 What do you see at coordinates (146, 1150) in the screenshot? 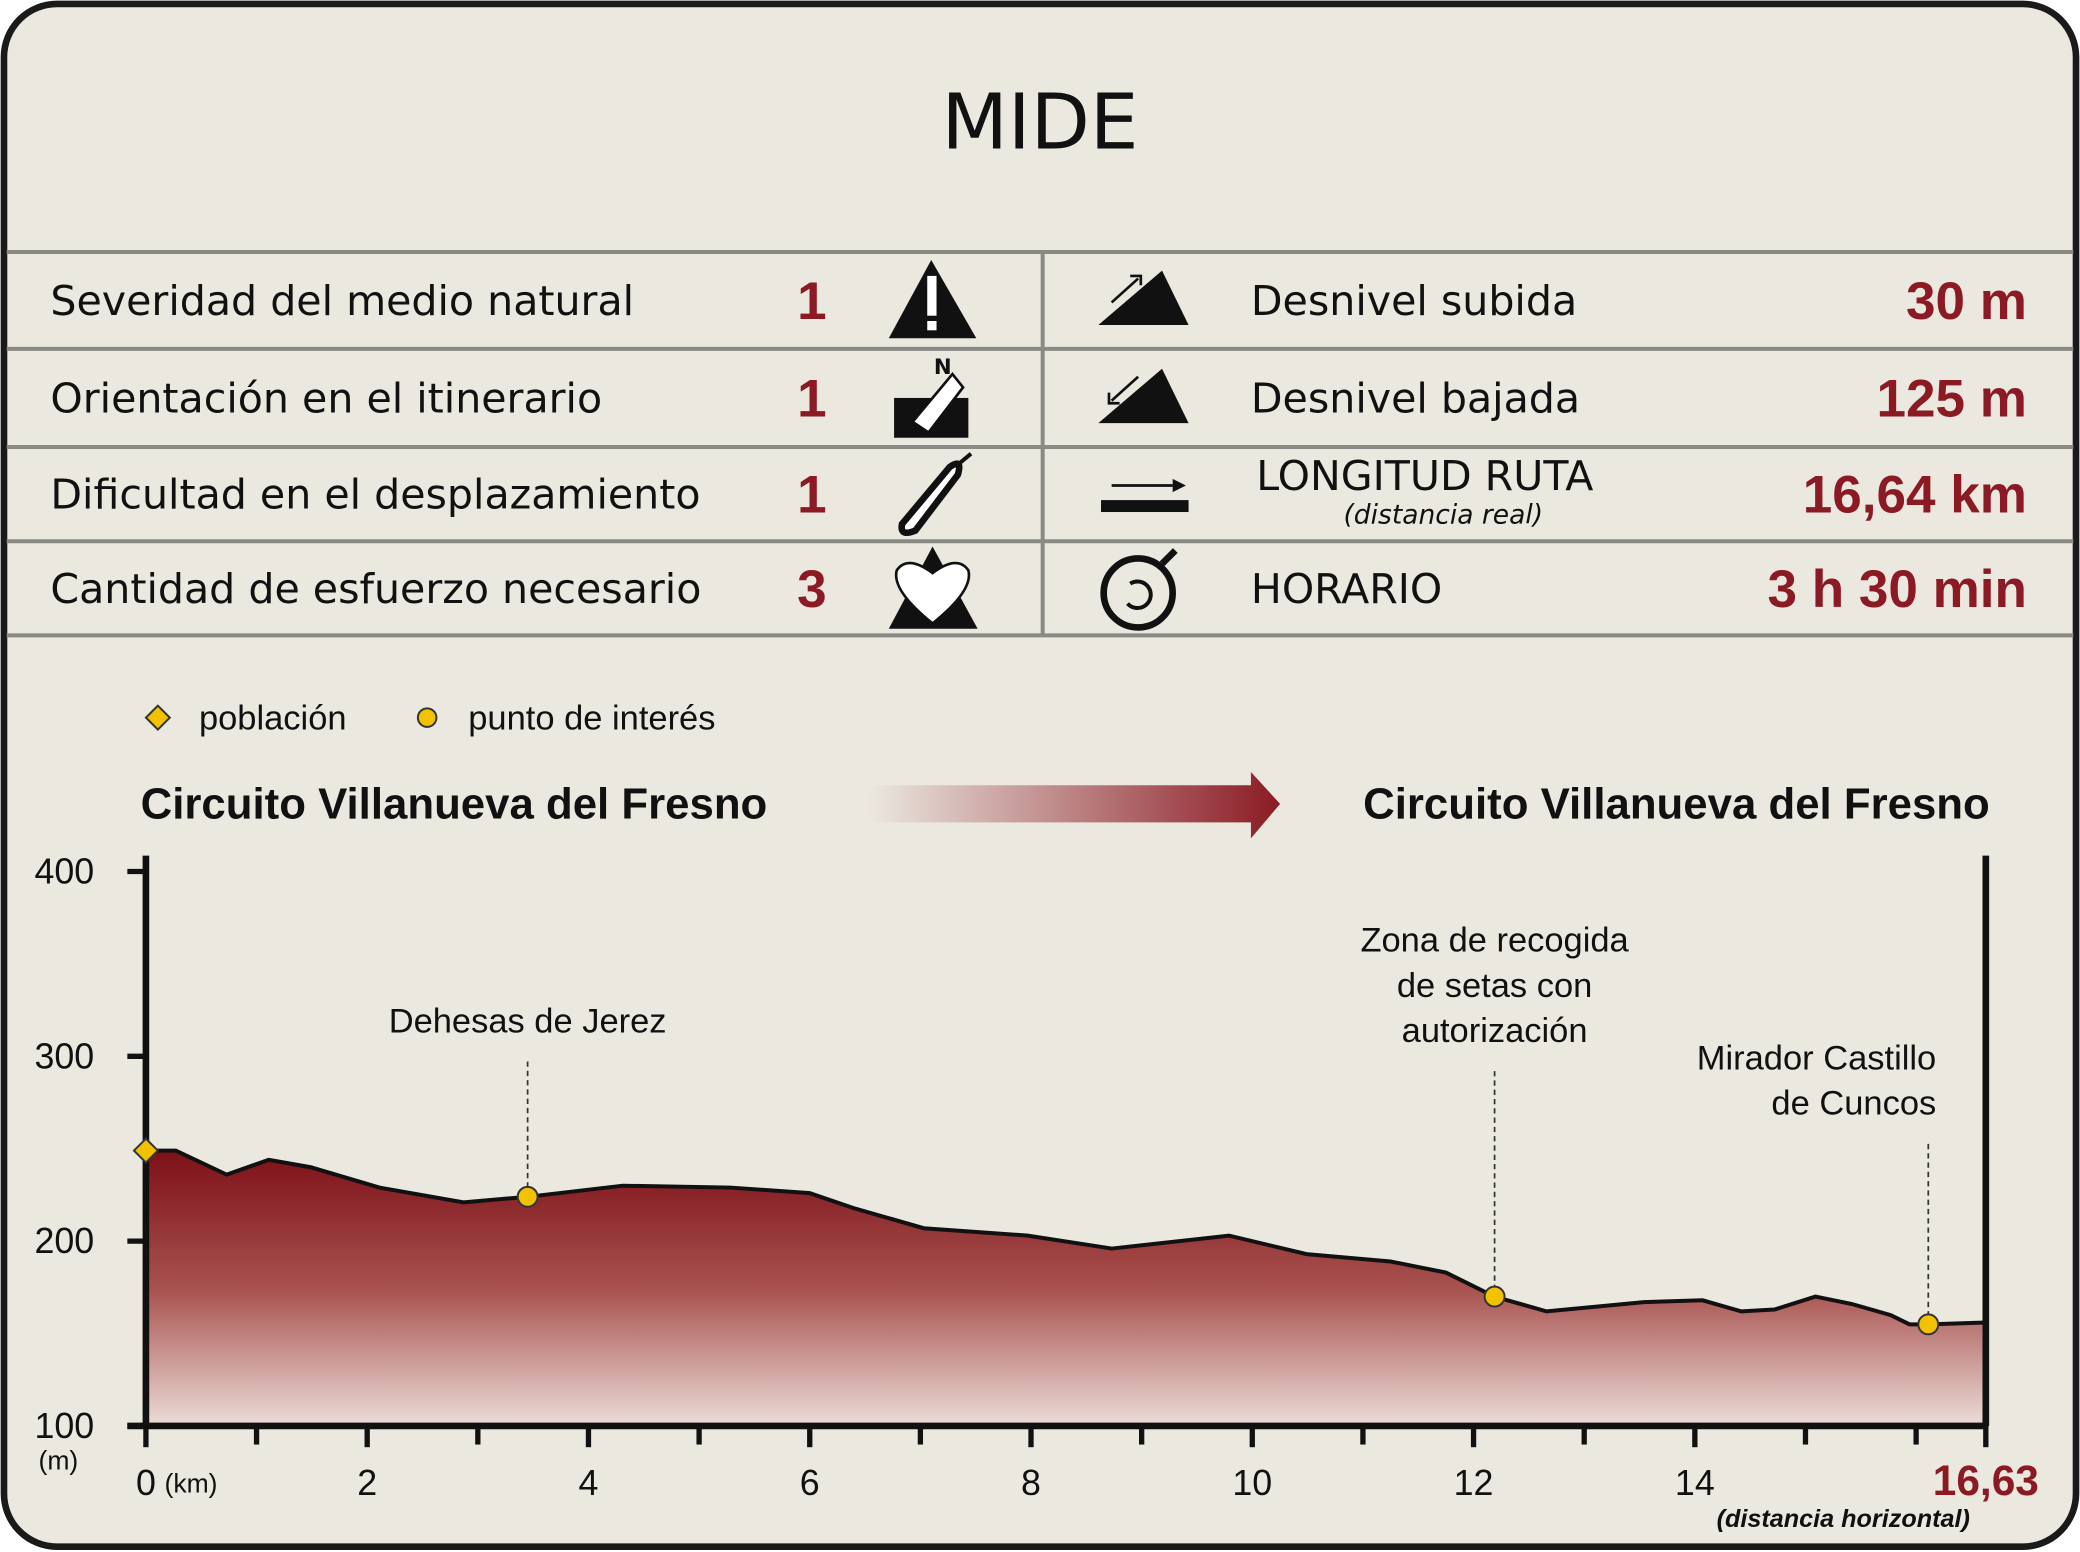
I see `town-marker` at bounding box center [146, 1150].